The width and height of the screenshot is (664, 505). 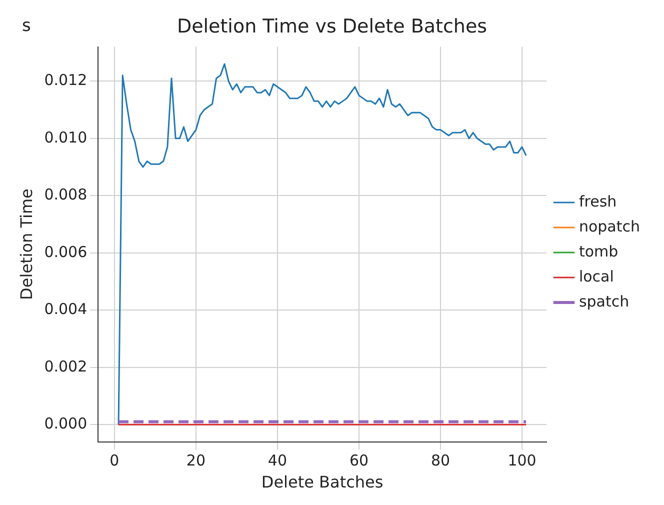 What do you see at coordinates (597, 201) in the screenshot?
I see `legend-label: fresh` at bounding box center [597, 201].